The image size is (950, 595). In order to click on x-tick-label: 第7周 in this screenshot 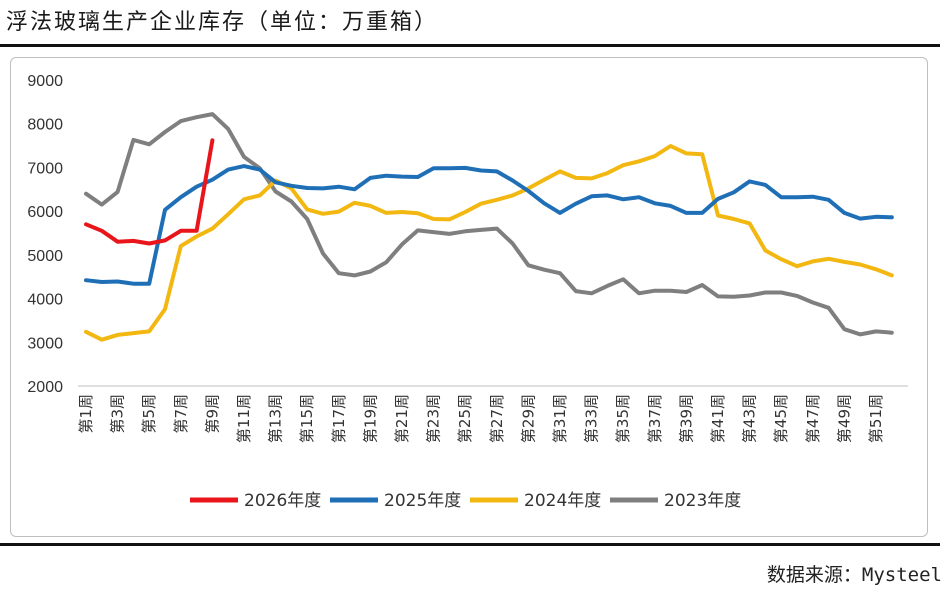, I will do `click(181, 414)`.